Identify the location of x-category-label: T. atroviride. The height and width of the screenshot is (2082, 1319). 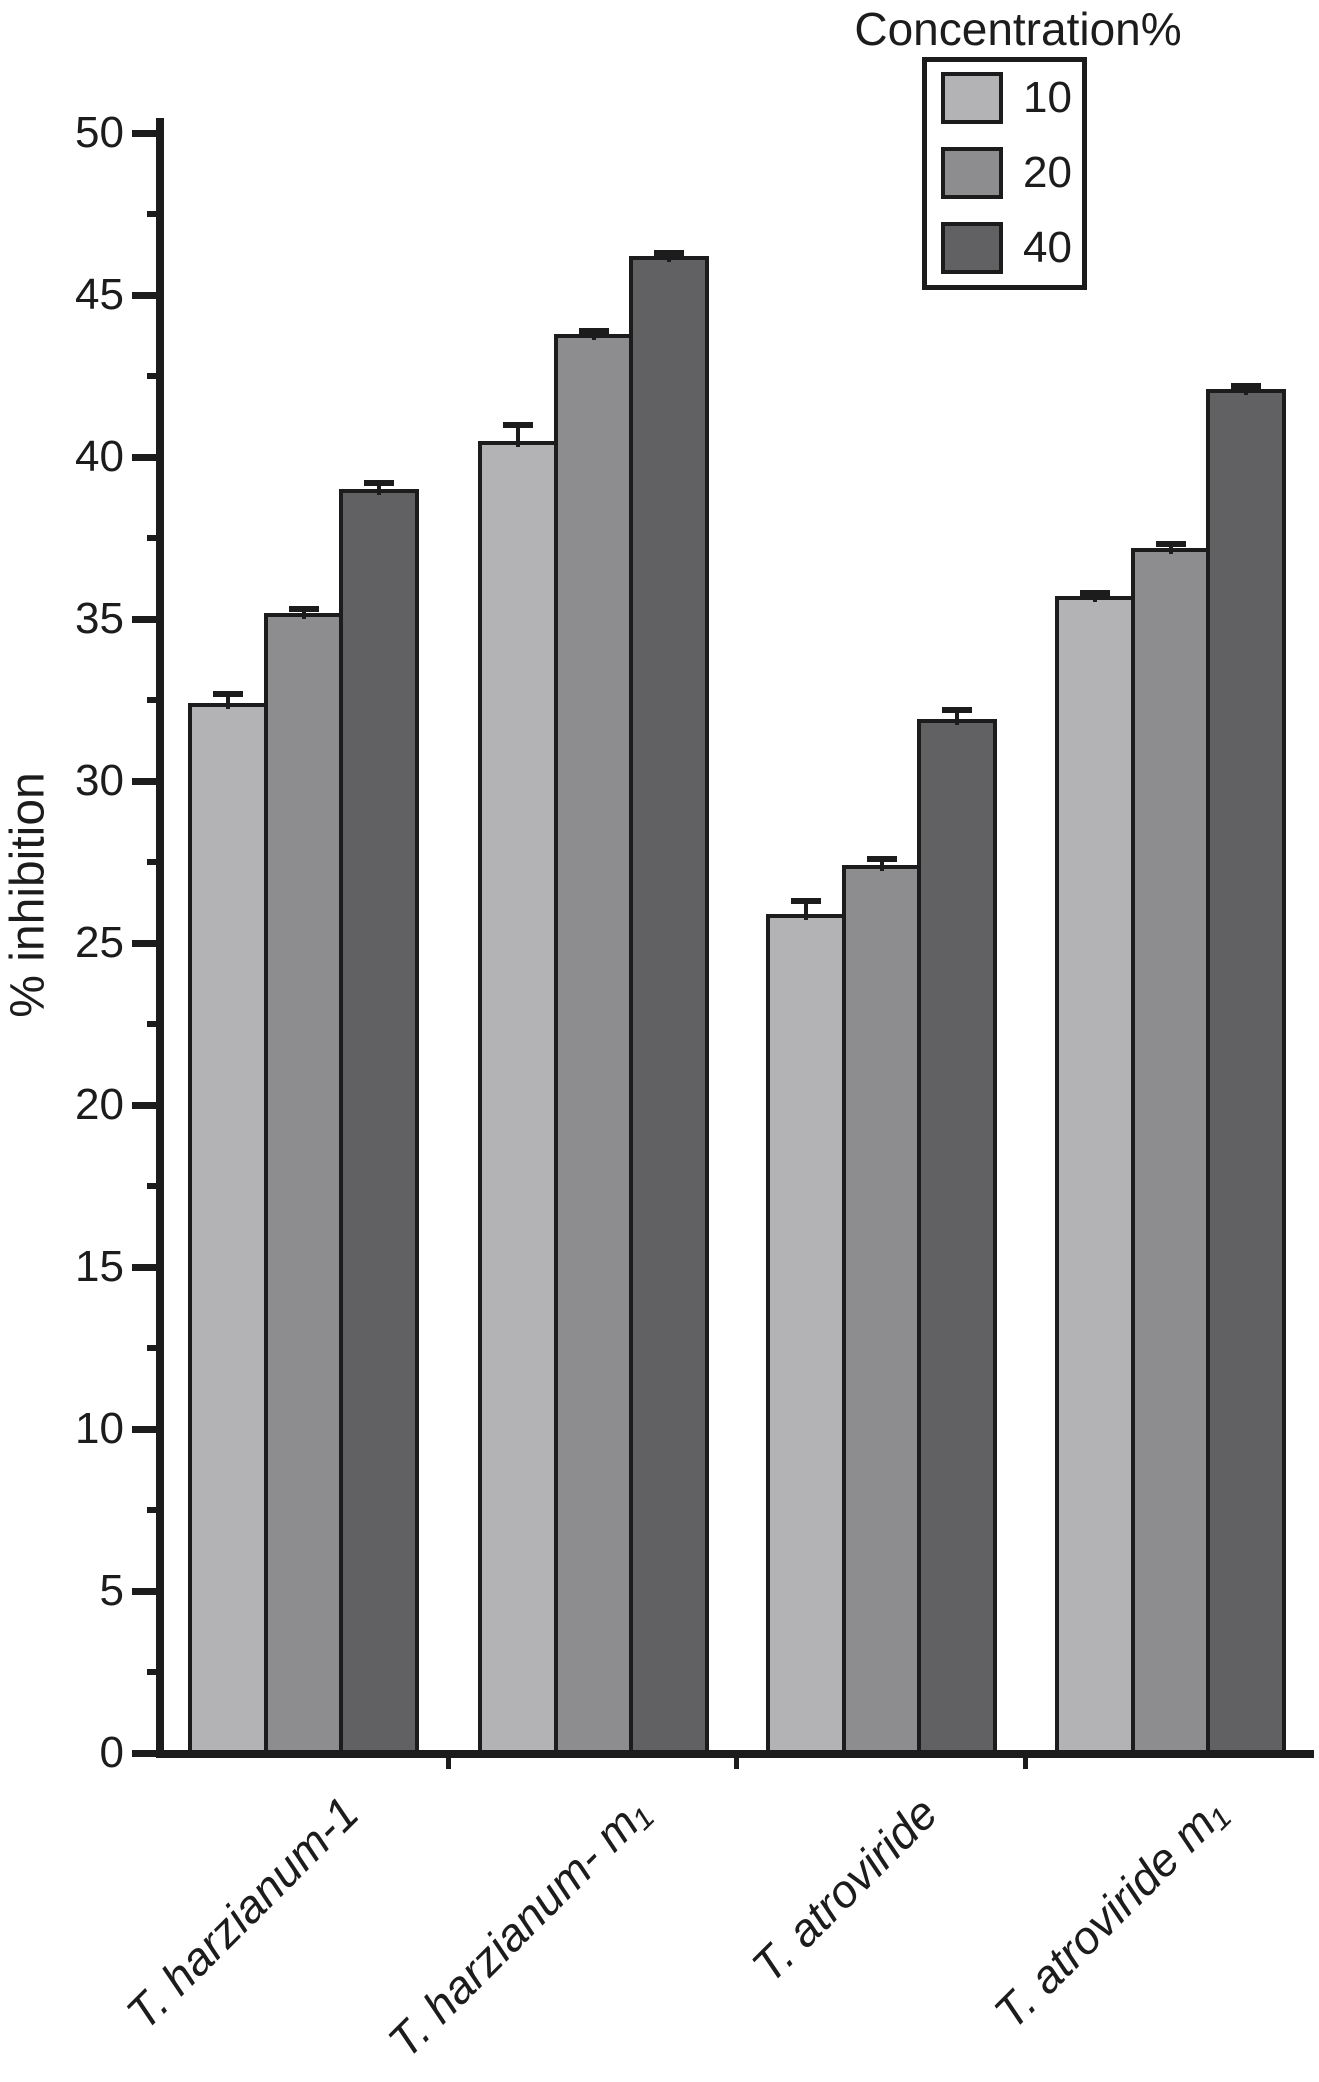
(844, 1889).